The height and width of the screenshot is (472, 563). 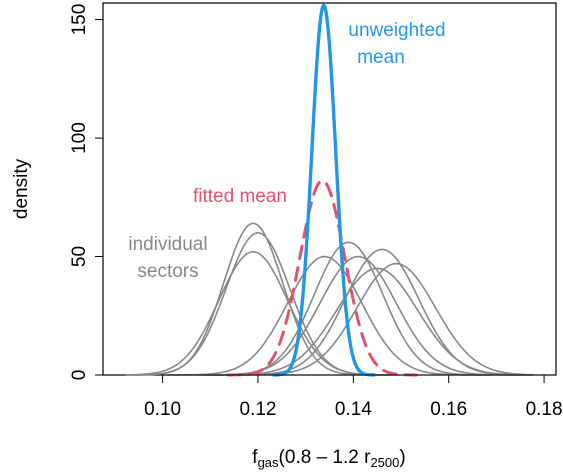 What do you see at coordinates (162, 409) in the screenshot?
I see `x-tick-label: 0.10` at bounding box center [162, 409].